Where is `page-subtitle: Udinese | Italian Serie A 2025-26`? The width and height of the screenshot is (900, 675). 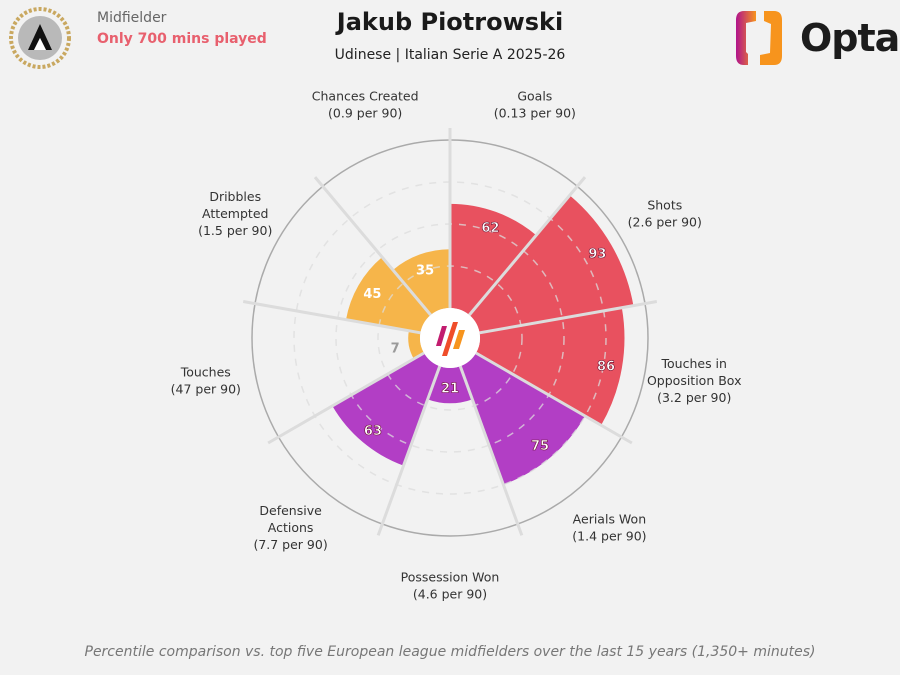
page-subtitle: Udinese | Italian Serie A 2025-26 is located at coordinates (450, 55).